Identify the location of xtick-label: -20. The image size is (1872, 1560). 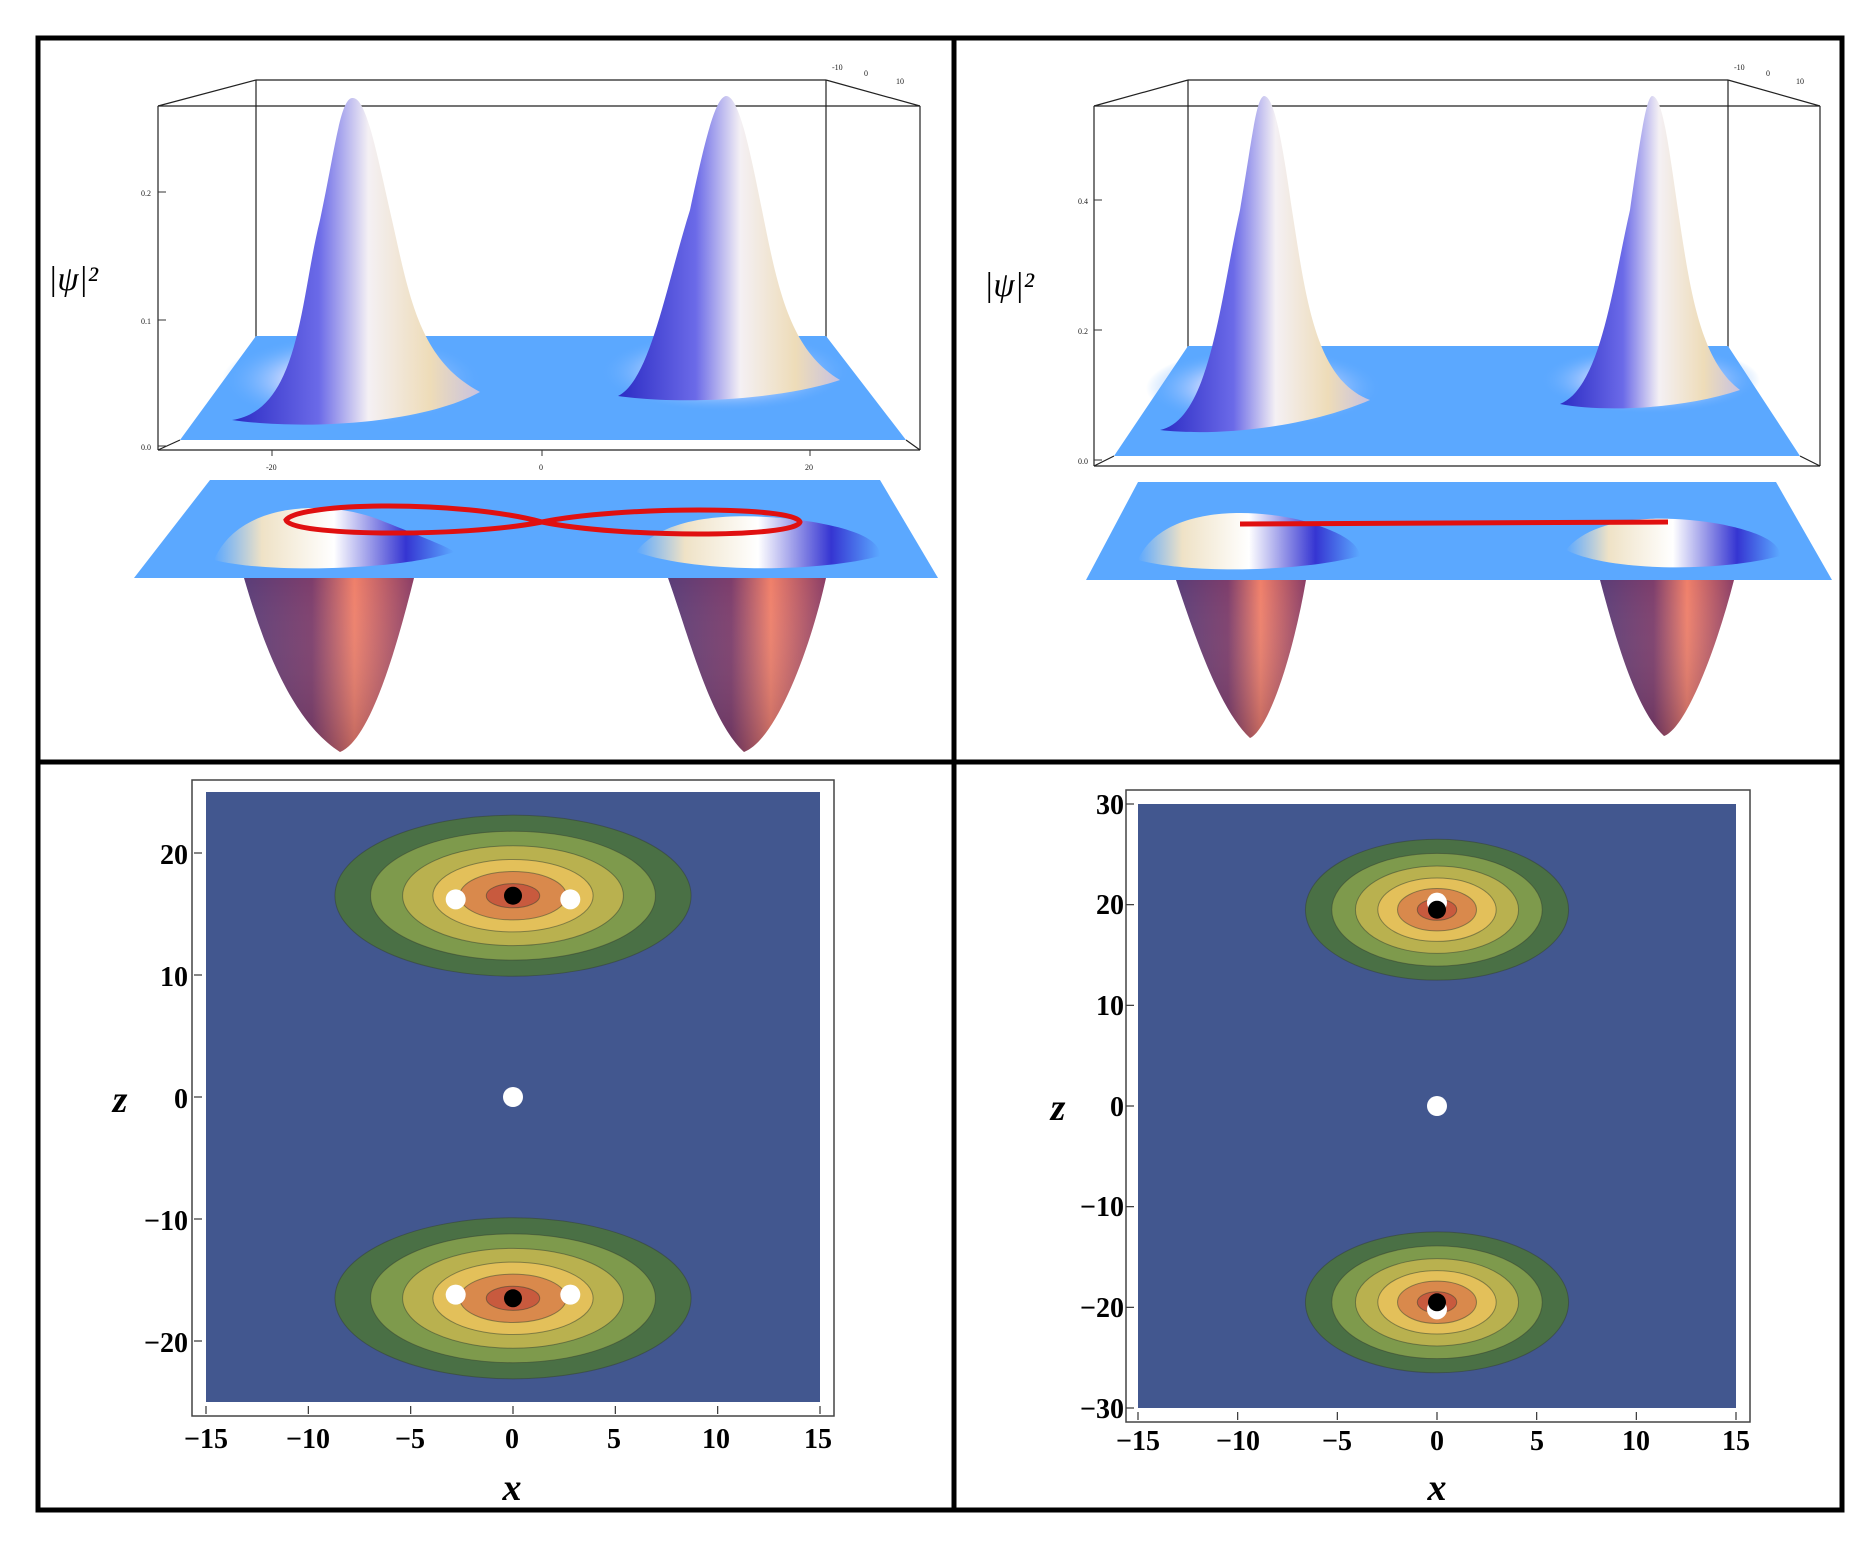
(271, 467).